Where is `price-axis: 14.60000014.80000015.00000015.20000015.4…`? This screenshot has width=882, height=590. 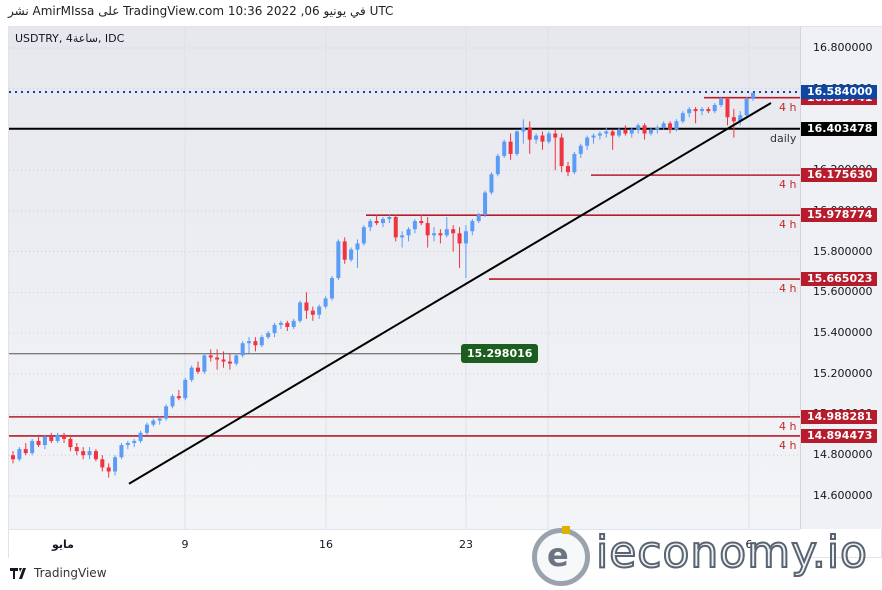
price-axis: 14.60000014.80000015.00000015.20000015.4… is located at coordinates (841, 278).